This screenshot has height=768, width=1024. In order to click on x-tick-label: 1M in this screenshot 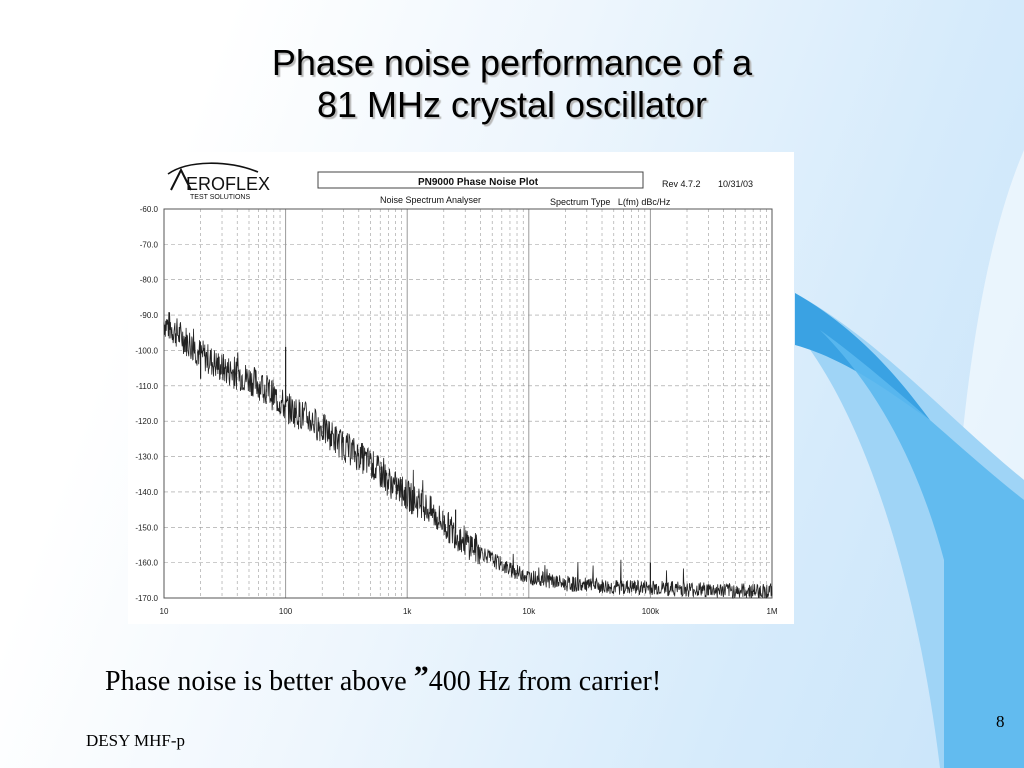, I will do `click(771, 611)`.